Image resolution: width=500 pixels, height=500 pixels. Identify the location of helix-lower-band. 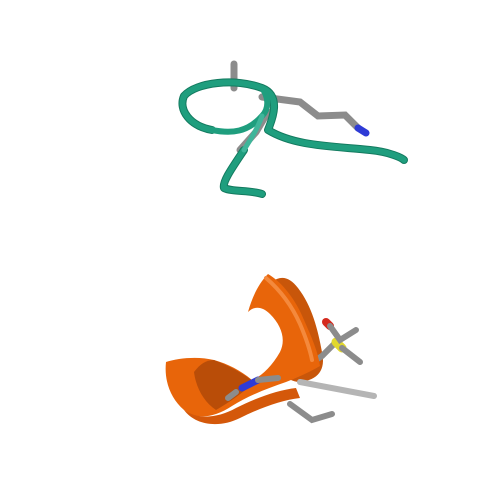
(242, 406).